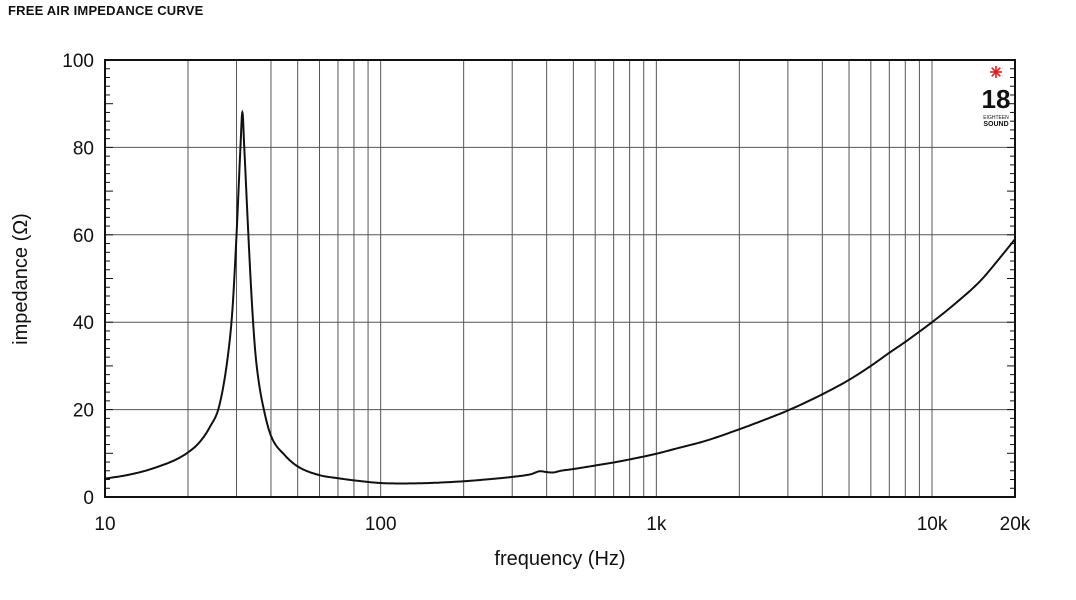 The width and height of the screenshot is (1076, 600). I want to click on y-tick-label: 20, so click(83, 411).